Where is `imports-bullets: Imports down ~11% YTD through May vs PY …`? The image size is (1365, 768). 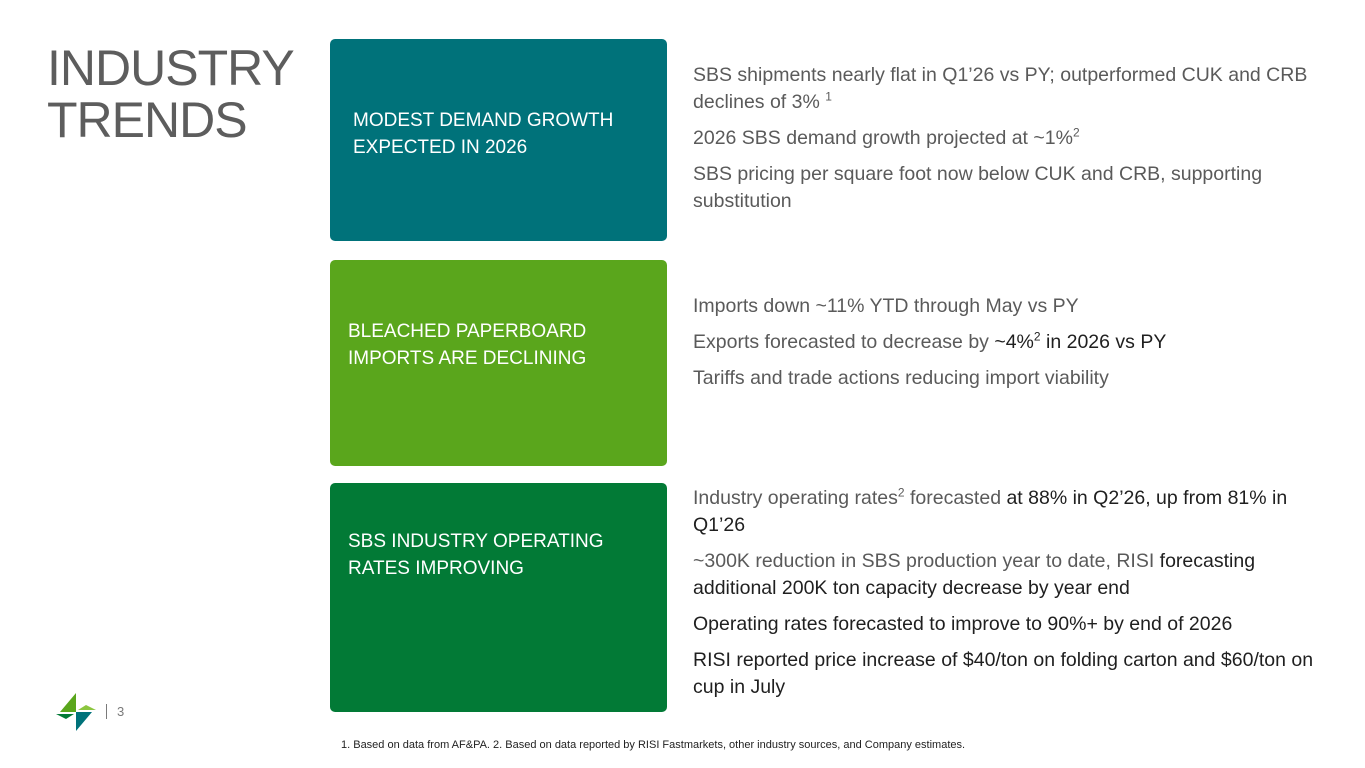 imports-bullets: Imports down ~11% YTD through May vs PY … is located at coordinates (1013, 347).